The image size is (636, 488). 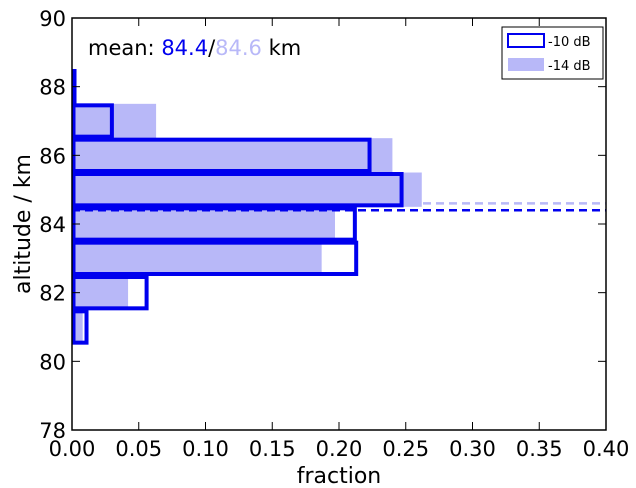 I want to click on y-tick-label-2: 82, so click(x=52, y=294).